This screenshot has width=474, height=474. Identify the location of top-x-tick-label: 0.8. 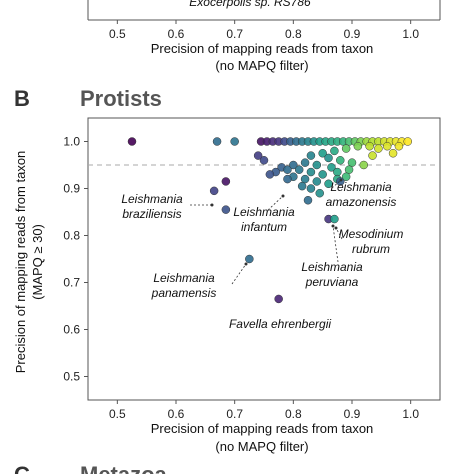
(293, 34).